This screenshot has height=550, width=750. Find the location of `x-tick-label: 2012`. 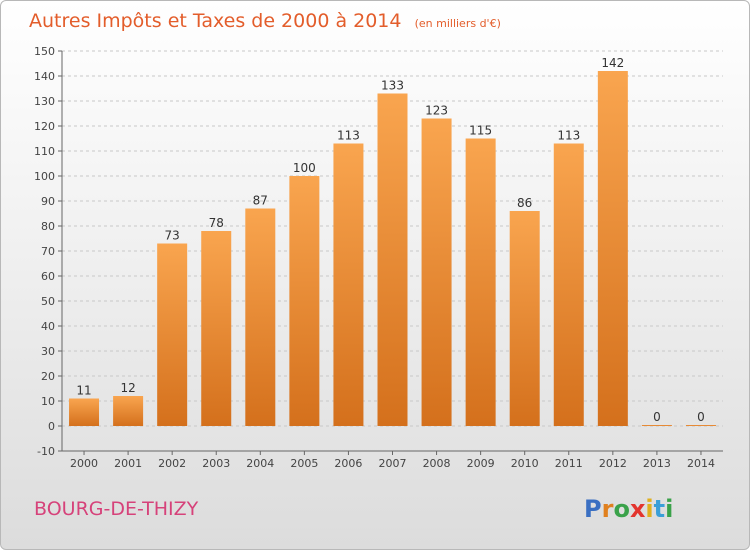

x-tick-label: 2012 is located at coordinates (613, 463).